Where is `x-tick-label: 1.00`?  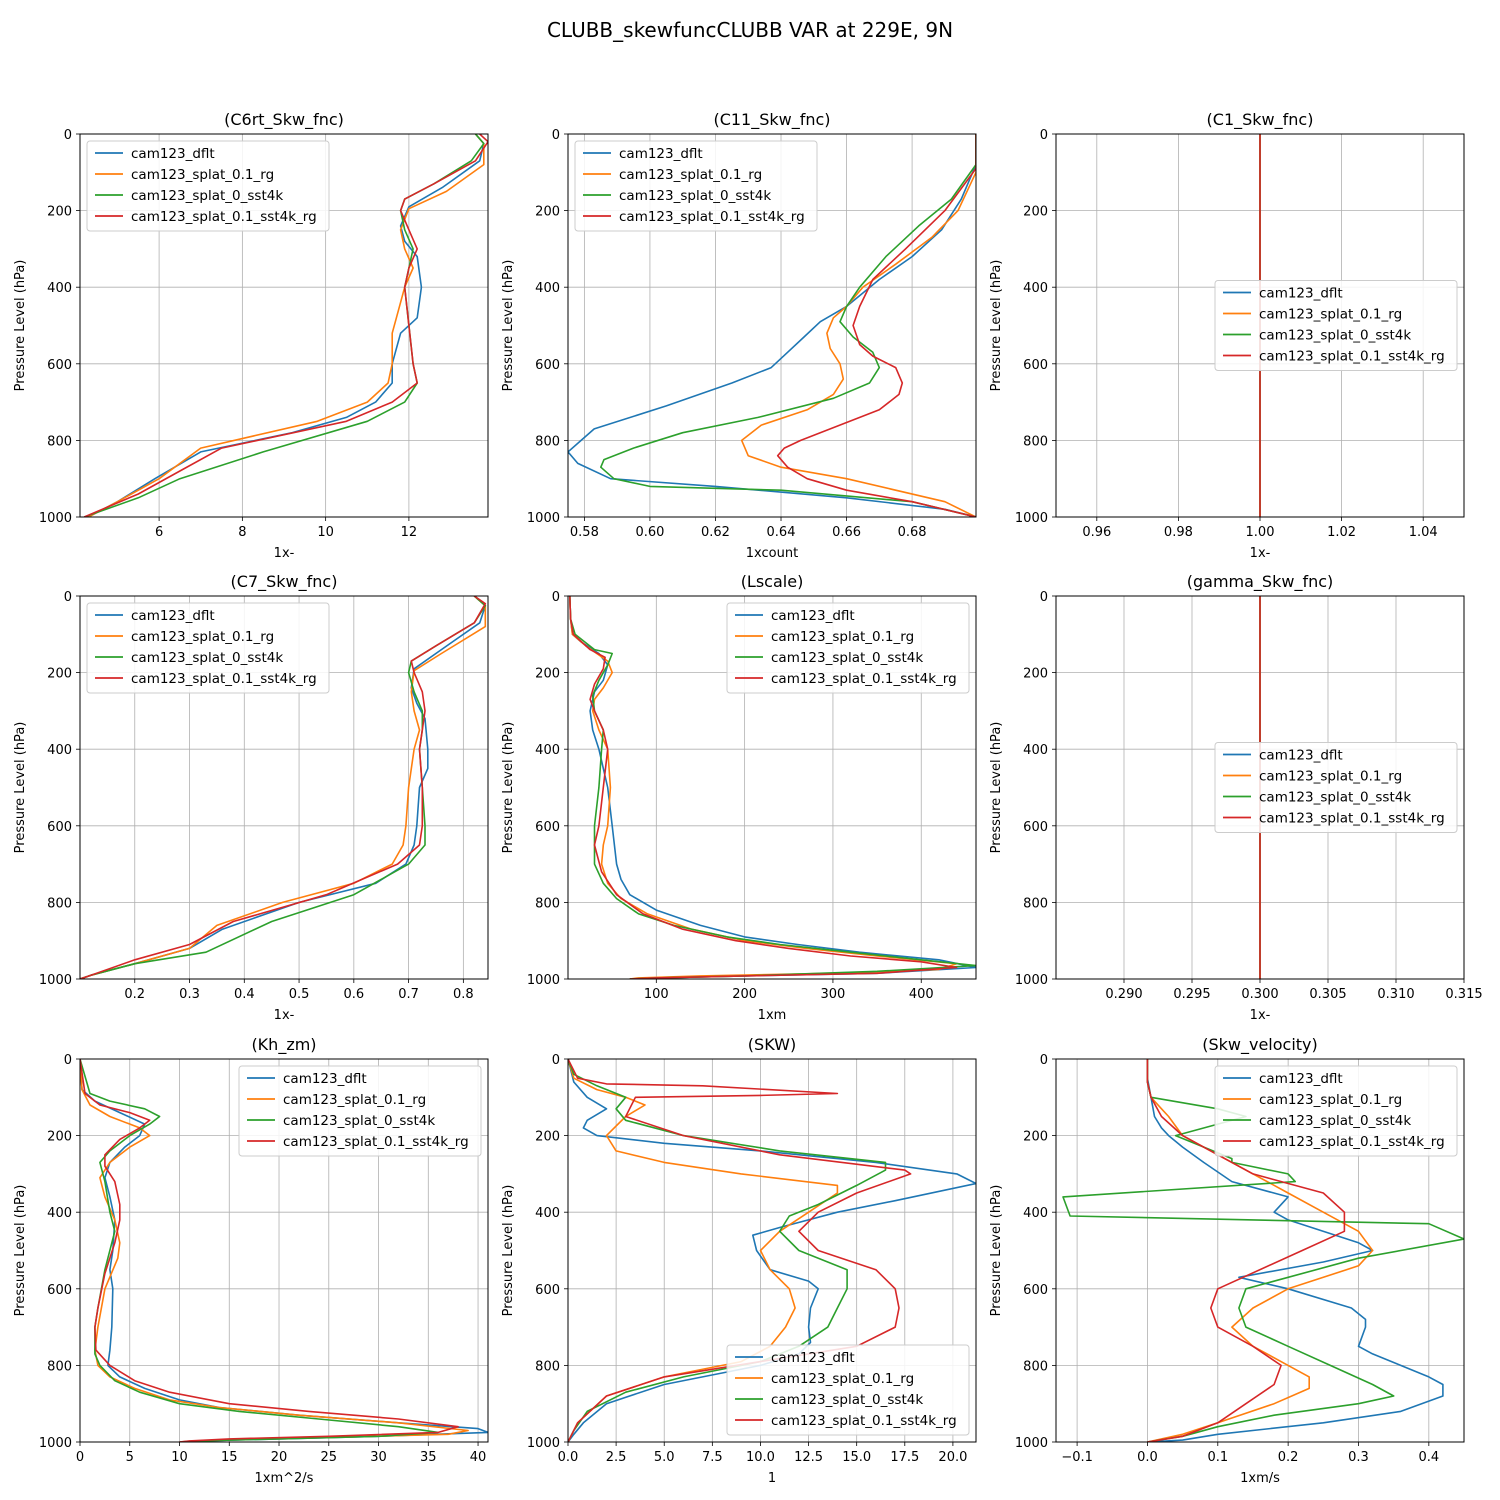
x-tick-label: 1.00 is located at coordinates (1260, 532).